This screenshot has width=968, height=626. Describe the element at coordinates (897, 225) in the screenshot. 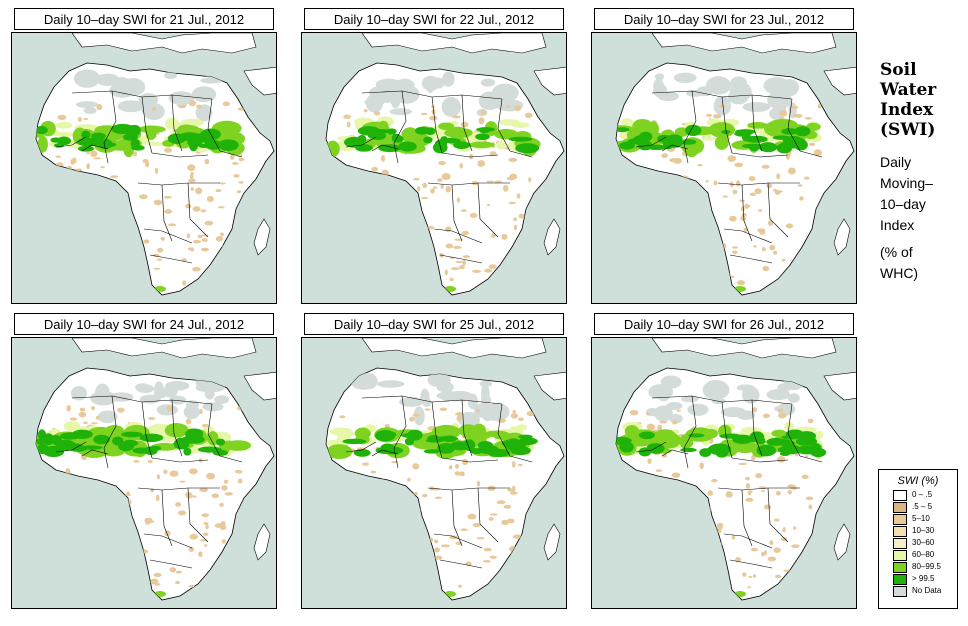

I see `side-subtitle-line: Index` at that location.